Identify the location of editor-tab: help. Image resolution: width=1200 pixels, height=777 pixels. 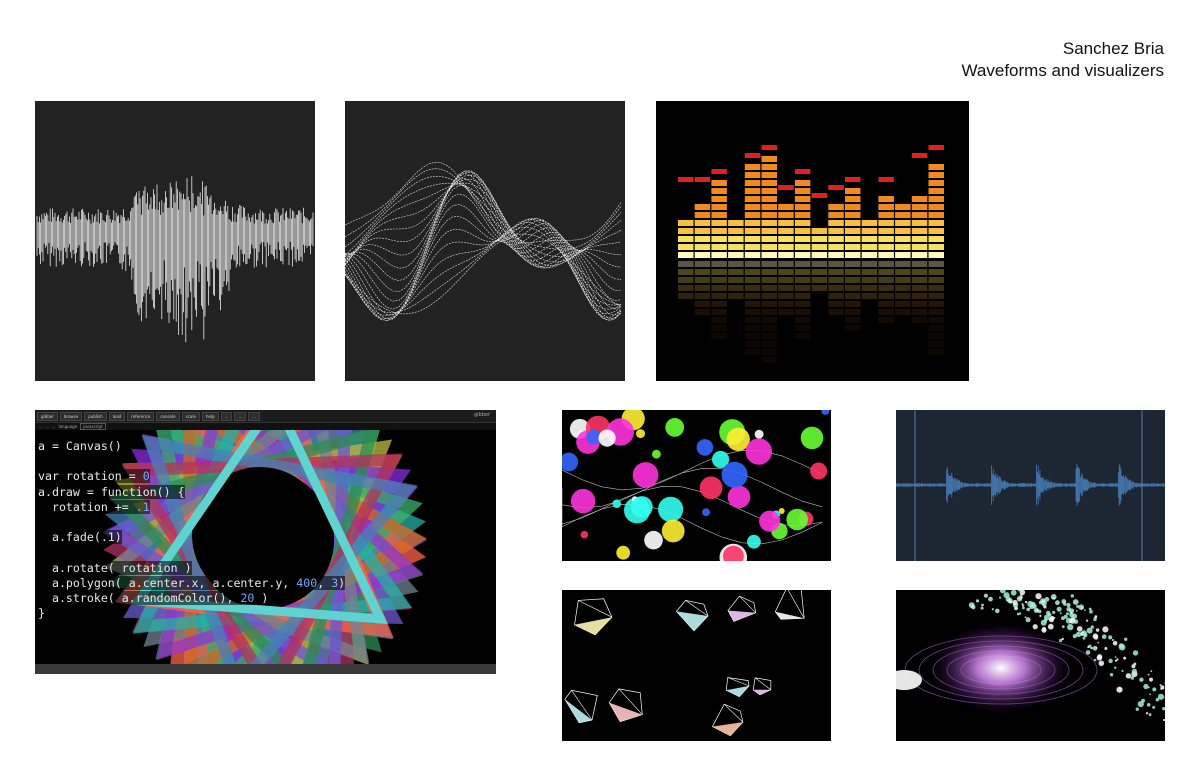
(210, 416).